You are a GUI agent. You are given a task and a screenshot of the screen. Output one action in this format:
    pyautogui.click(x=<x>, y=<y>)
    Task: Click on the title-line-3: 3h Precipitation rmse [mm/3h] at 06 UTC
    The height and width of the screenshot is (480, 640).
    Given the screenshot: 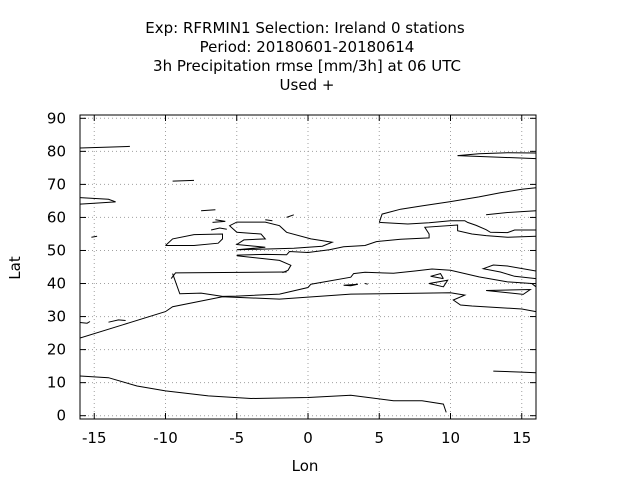 What is the action you would take?
    pyautogui.click(x=307, y=66)
    